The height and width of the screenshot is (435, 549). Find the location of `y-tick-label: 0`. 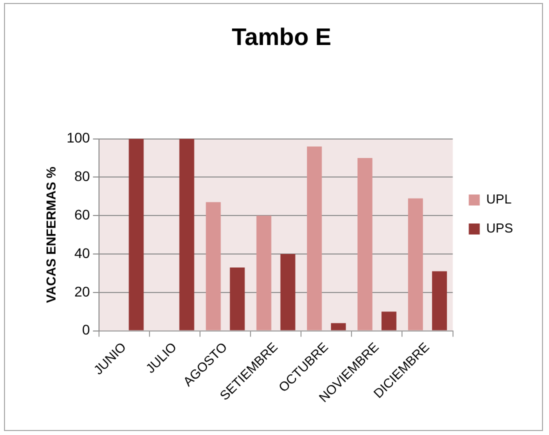

y-tick-label: 0 is located at coordinates (86, 330).